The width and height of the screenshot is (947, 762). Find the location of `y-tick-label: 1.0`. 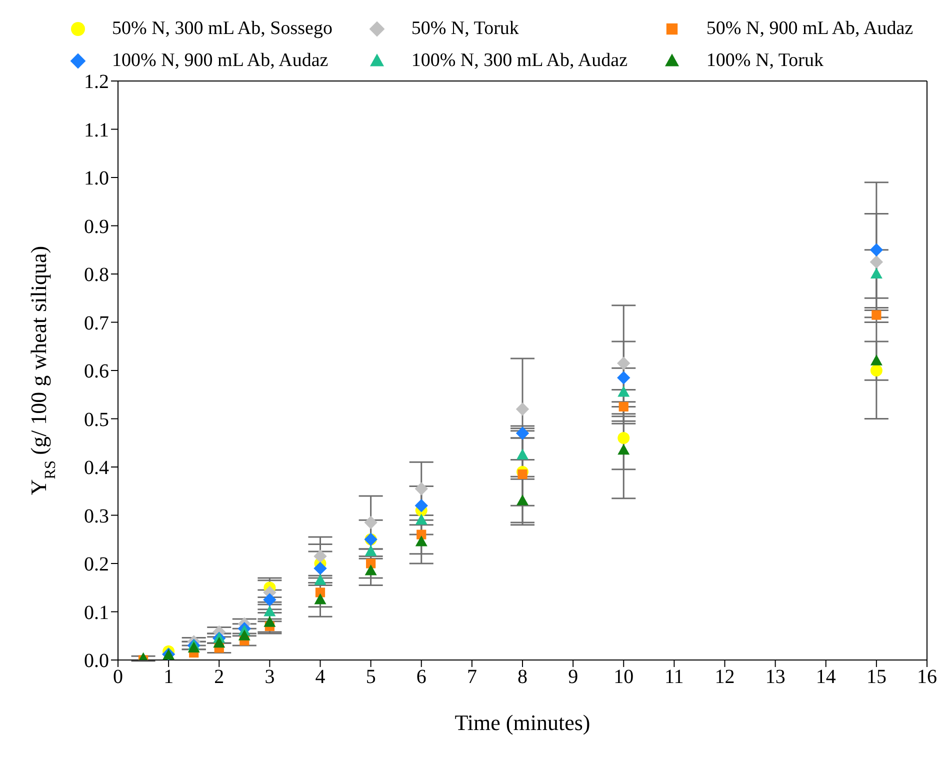

y-tick-label: 1.0 is located at coordinates (96, 179).